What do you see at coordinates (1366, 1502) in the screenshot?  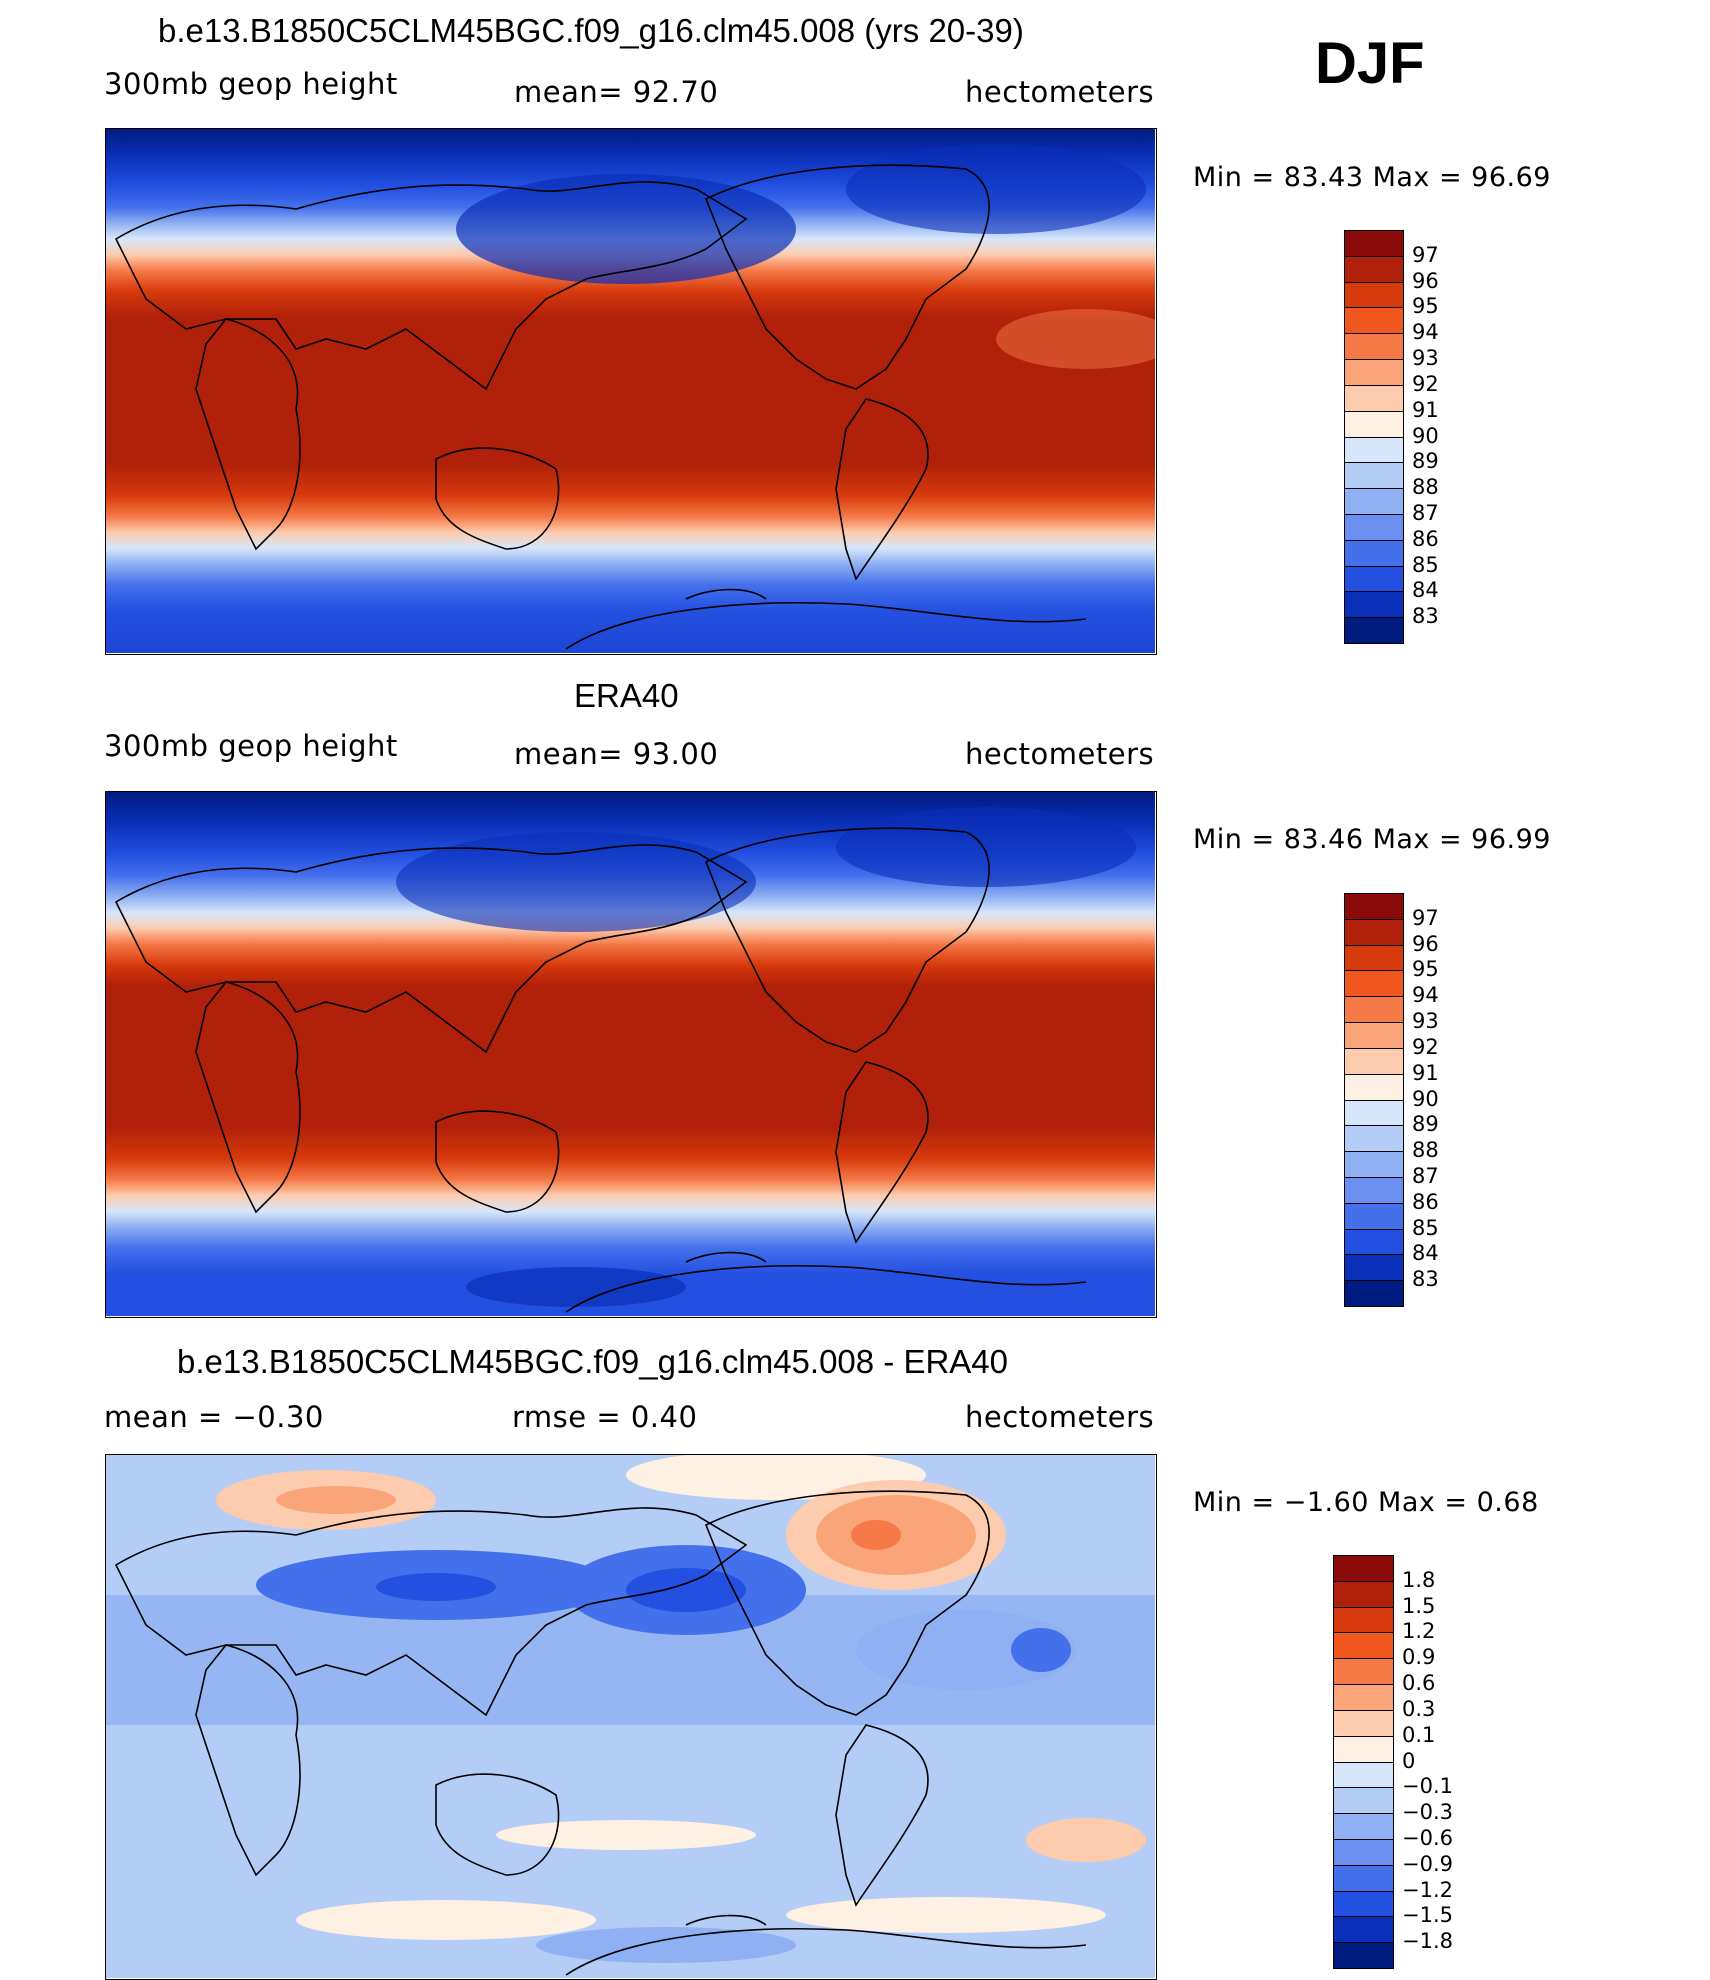 I see `panel-diff-minmax: Min = −1.60 Max = 0.68` at bounding box center [1366, 1502].